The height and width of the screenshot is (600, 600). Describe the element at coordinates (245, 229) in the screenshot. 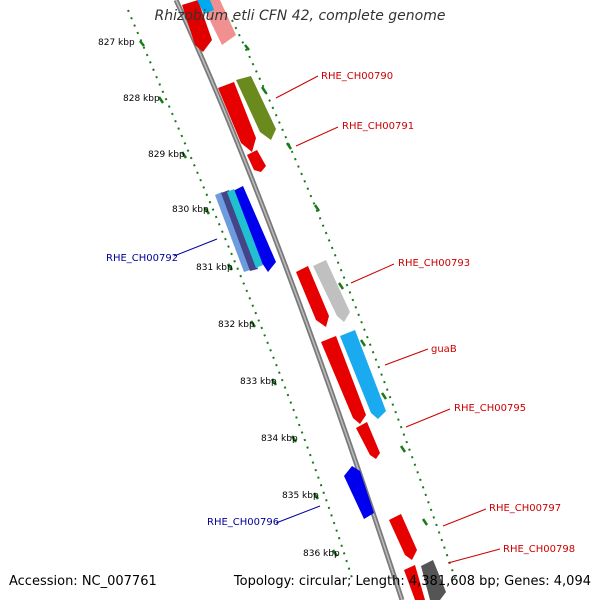

I see `gene-rhe-ch00792` at that location.